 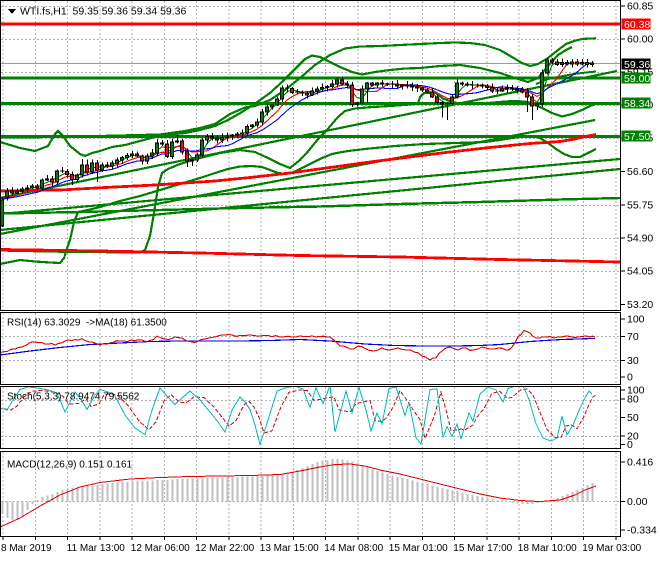 What do you see at coordinates (482, 548) in the screenshot?
I see `svg-text: 15 Mar 17:00` at bounding box center [482, 548].